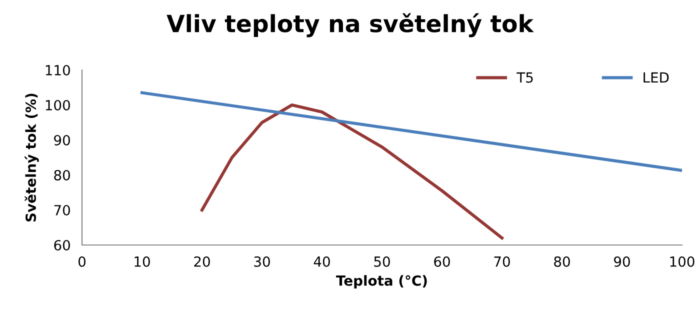 The image size is (700, 321). I want to click on chart-title: Vliv teploty na světelný tok, so click(350, 25).